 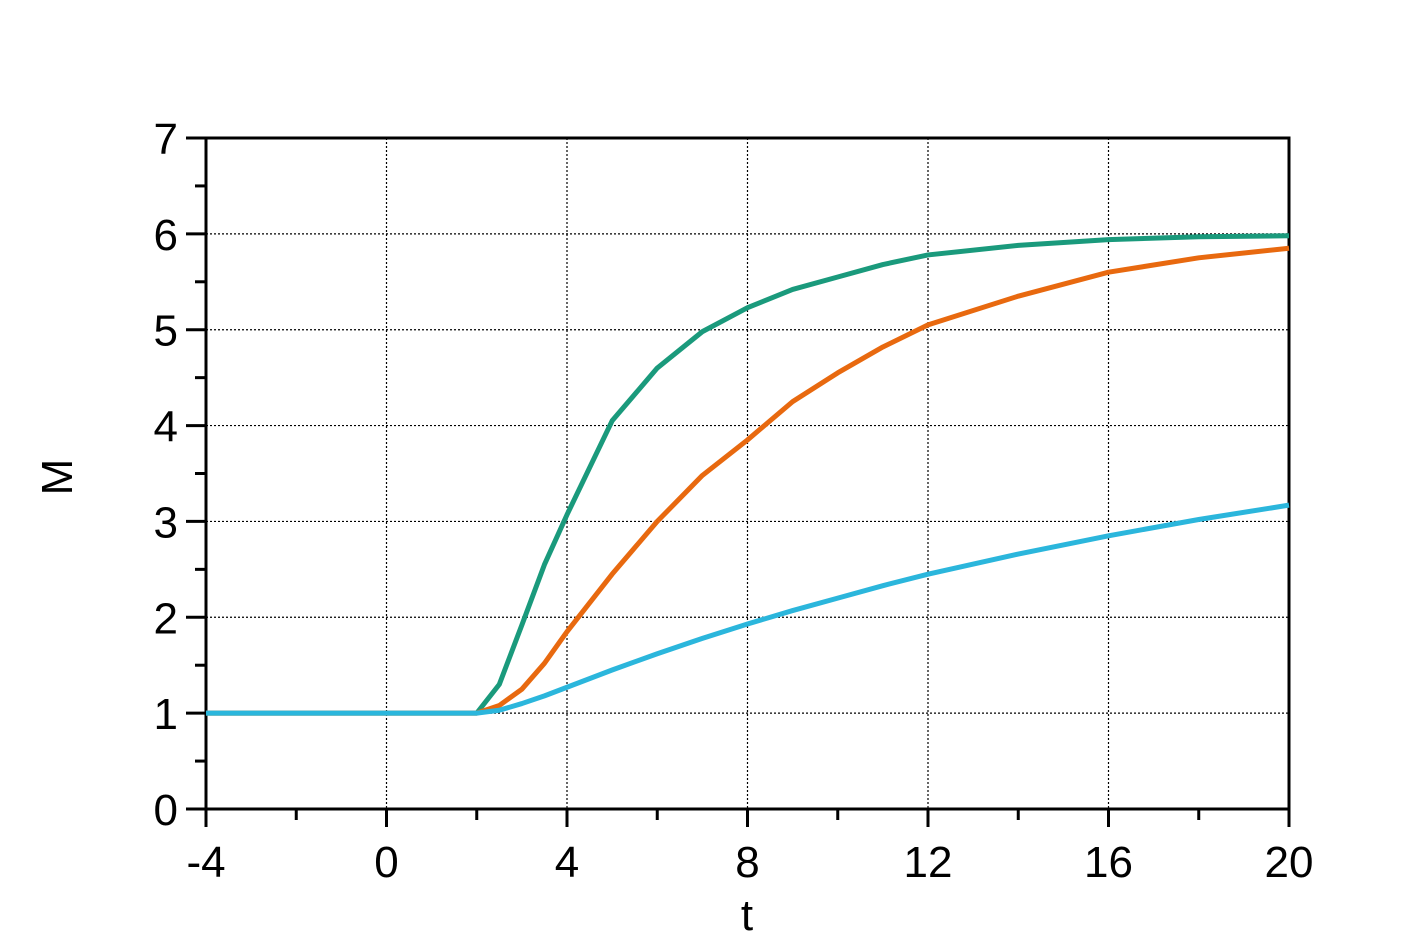 I want to click on y-tick-label: 6, so click(x=166, y=235).